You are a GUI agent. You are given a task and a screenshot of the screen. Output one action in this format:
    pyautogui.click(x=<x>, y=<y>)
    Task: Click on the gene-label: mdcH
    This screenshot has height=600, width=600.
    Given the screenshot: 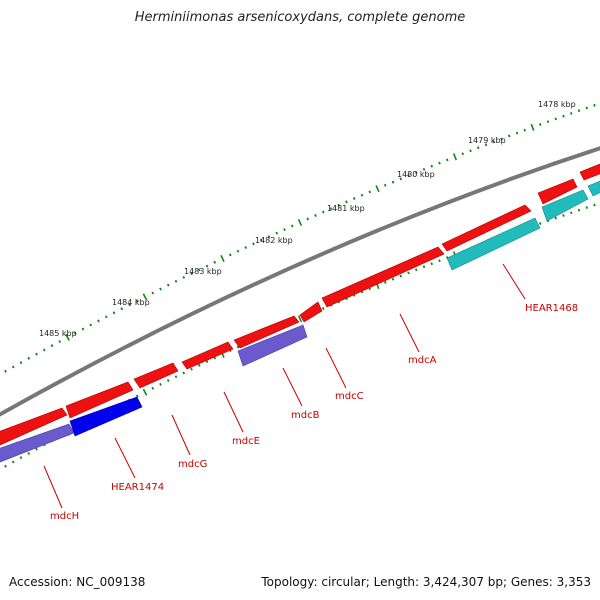 What is the action you would take?
    pyautogui.click(x=64, y=516)
    